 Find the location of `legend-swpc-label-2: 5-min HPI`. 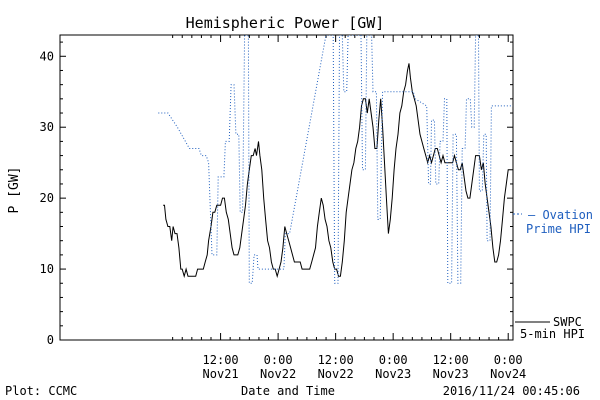

legend-swpc-label-2: 5-min HPI is located at coordinates (552, 334).